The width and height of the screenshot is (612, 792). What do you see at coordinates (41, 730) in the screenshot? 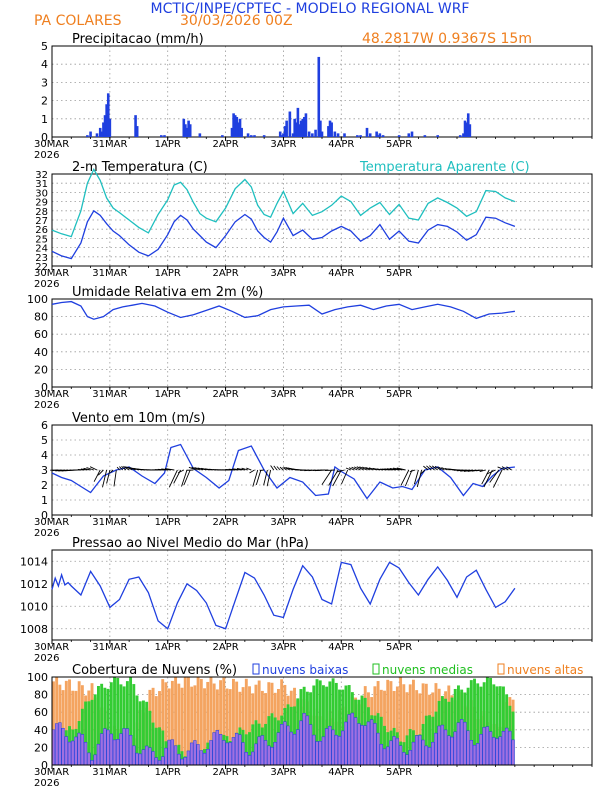
I see `y-tick-label: 40` at bounding box center [41, 730].